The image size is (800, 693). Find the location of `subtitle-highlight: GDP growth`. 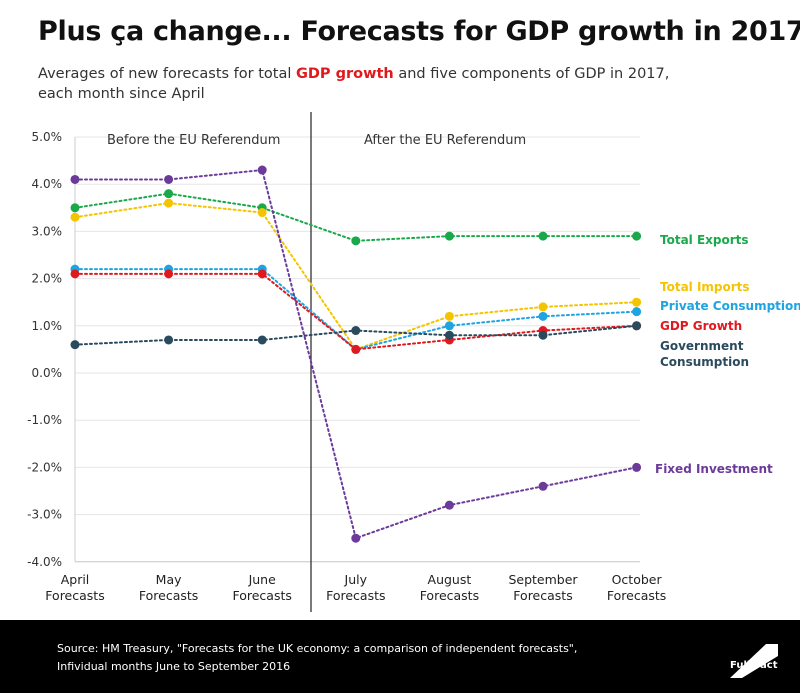

subtitle-highlight: GDP growth is located at coordinates (344, 74).